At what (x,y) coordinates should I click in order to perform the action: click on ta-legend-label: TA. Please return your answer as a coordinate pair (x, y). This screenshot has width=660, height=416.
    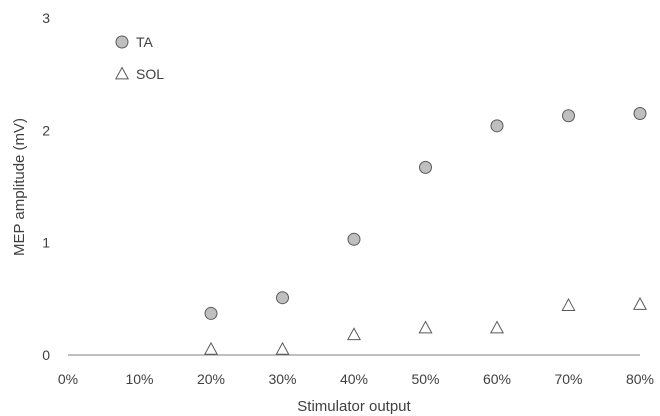
    Looking at the image, I should click on (145, 42).